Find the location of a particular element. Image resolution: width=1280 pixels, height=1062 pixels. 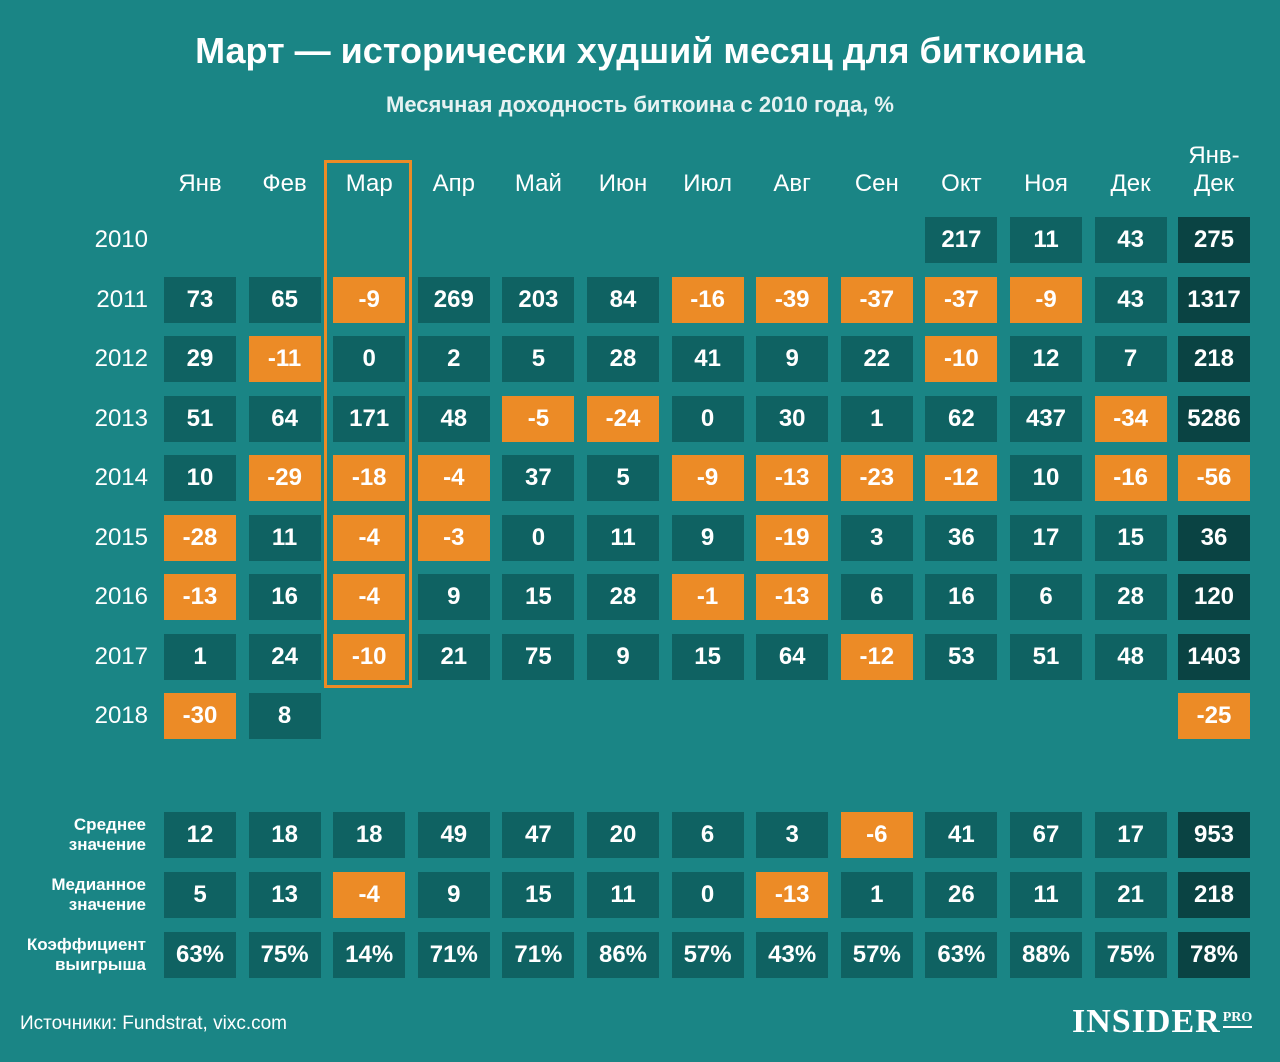

row-label-2018: 2018 is located at coordinates (121, 715).